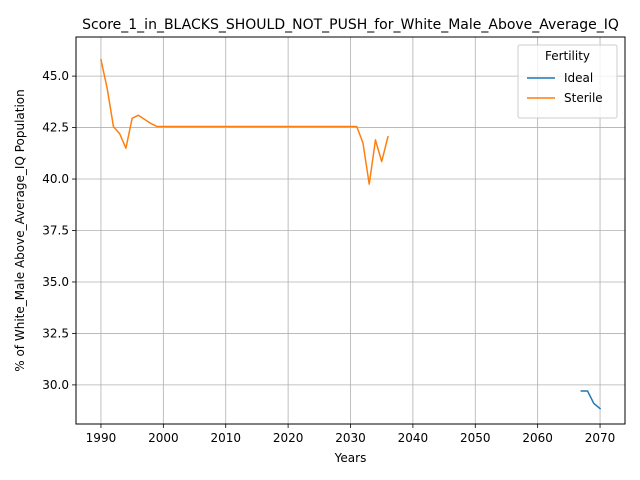 Image resolution: width=640 pixels, height=480 pixels. I want to click on x-tick-label: 2050, so click(475, 438).